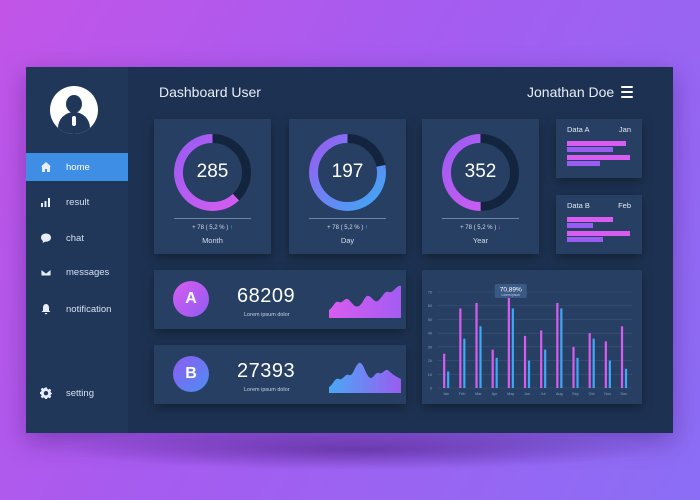  I want to click on stat-value: 68209, so click(266, 296).